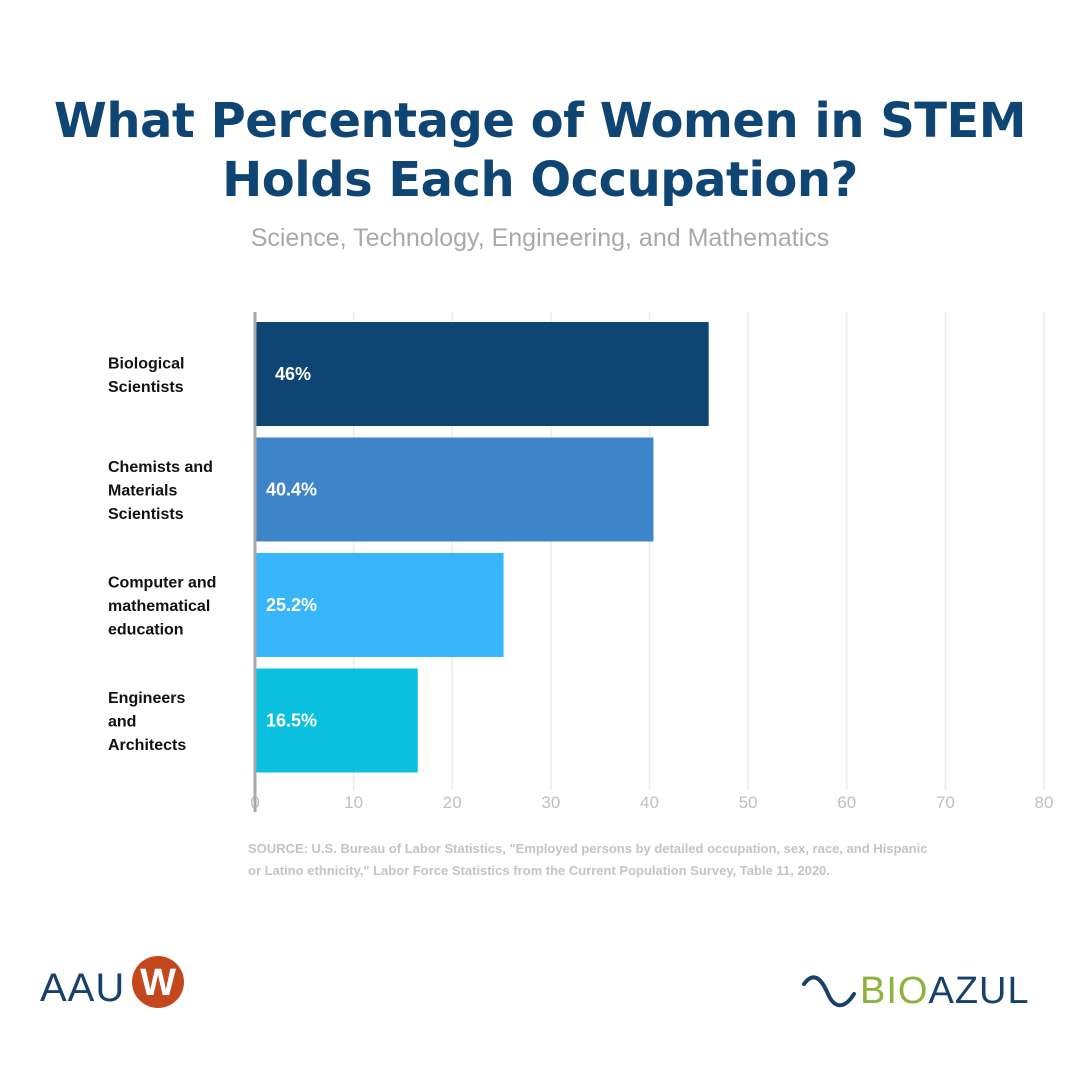  What do you see at coordinates (540, 180) in the screenshot?
I see `chart-title-line-2: Holds Each Occupation?` at bounding box center [540, 180].